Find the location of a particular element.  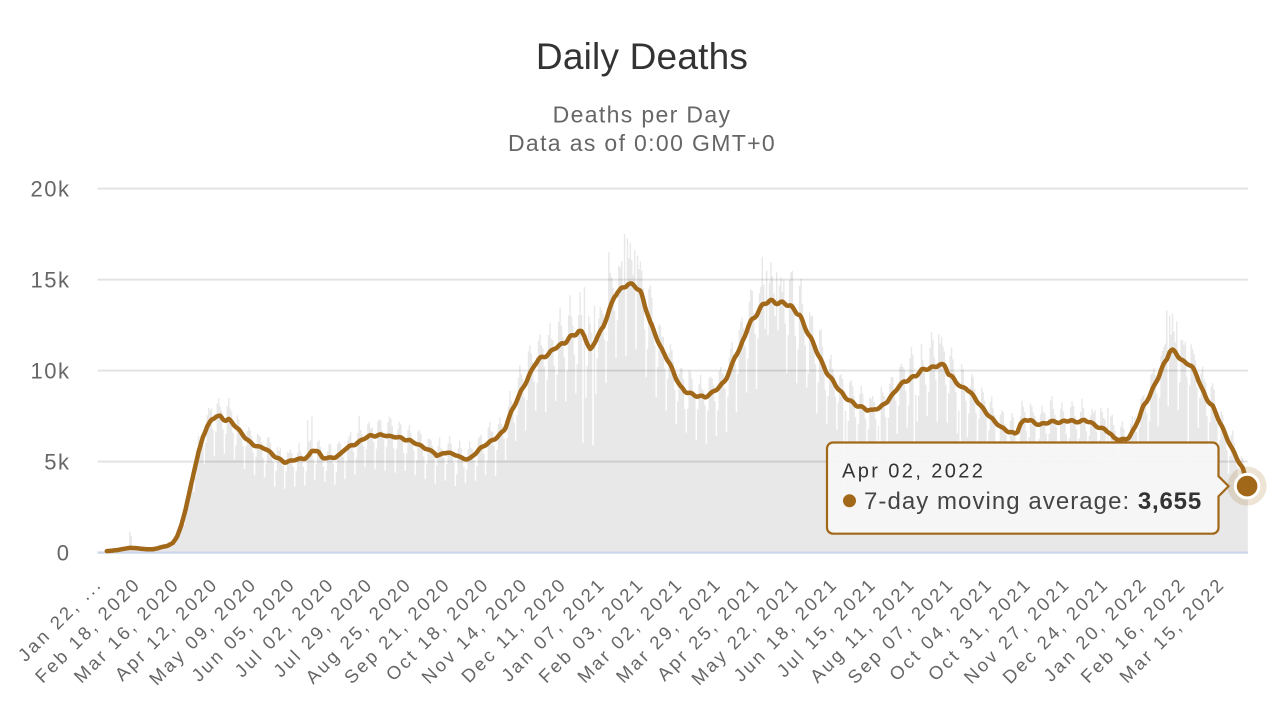

svg-text: Daily Deaths is located at coordinates (642, 56).